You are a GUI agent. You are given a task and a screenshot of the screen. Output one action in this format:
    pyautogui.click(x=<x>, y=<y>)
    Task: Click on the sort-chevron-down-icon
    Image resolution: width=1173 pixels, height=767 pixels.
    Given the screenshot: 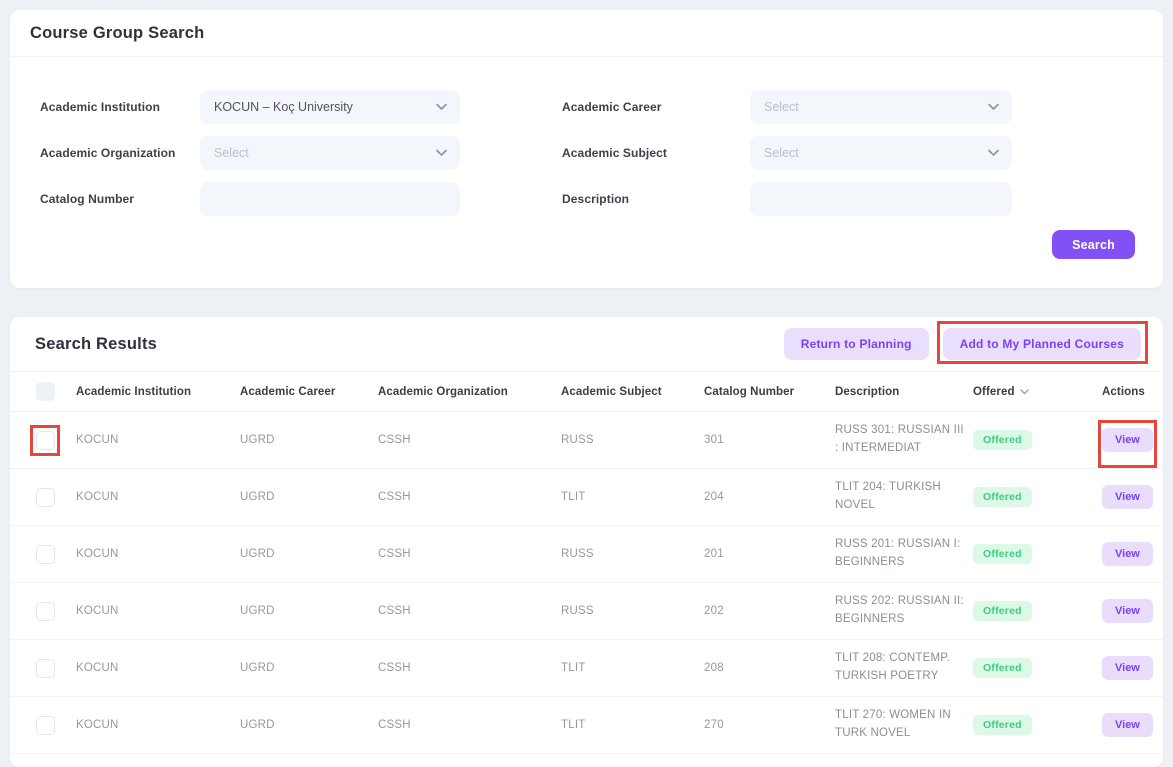 What is the action you would take?
    pyautogui.click(x=1024, y=391)
    